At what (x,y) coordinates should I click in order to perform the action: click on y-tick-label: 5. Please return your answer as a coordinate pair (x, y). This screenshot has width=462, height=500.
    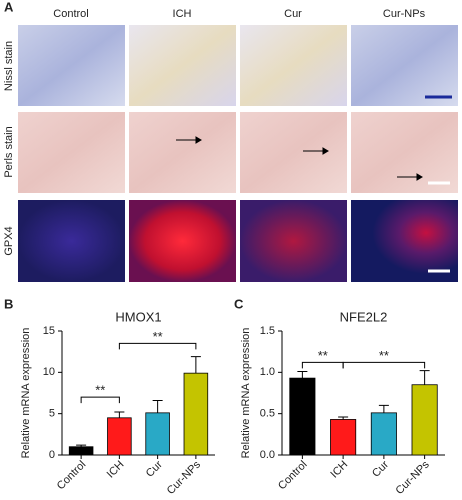
    Looking at the image, I should click on (52, 414).